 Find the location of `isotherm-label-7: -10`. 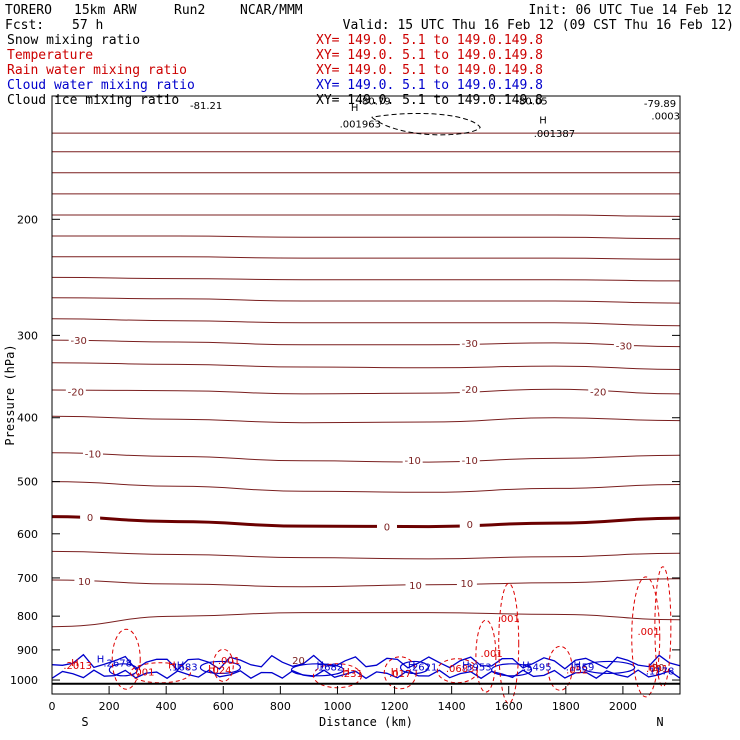

isotherm-label-7: -10 is located at coordinates (413, 461).